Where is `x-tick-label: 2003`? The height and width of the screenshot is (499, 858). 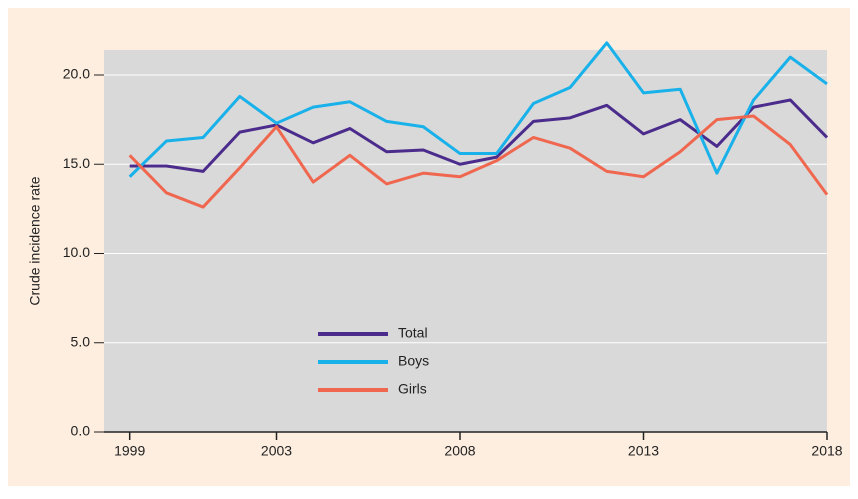 x-tick-label: 2003 is located at coordinates (276, 451).